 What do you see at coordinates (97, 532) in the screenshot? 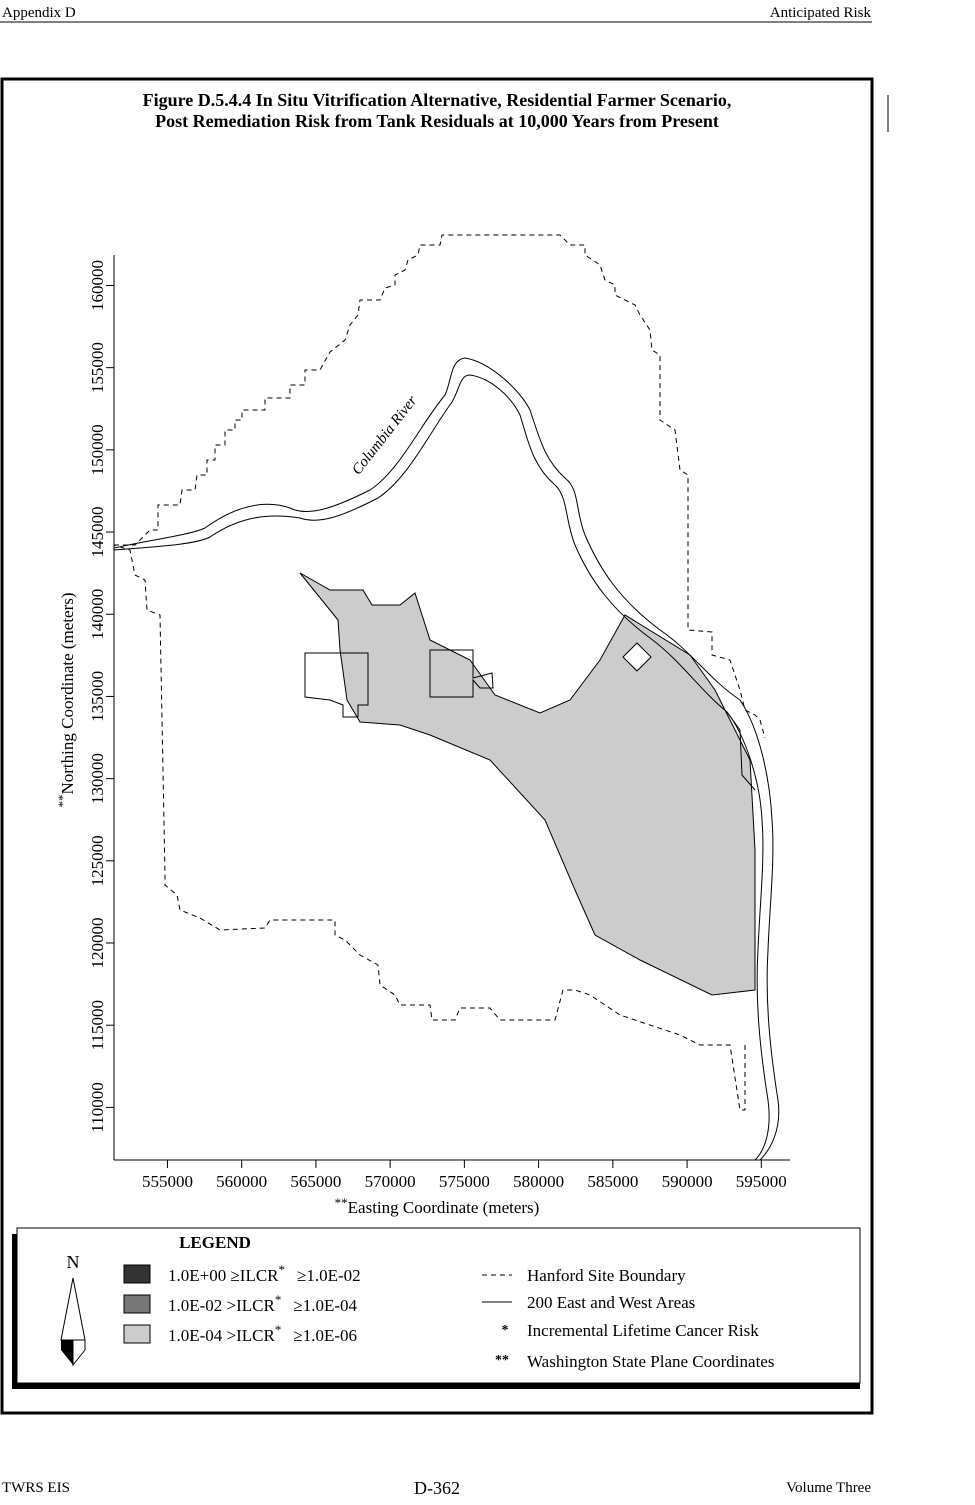
I see `y-tick-label: 145000` at bounding box center [97, 532].